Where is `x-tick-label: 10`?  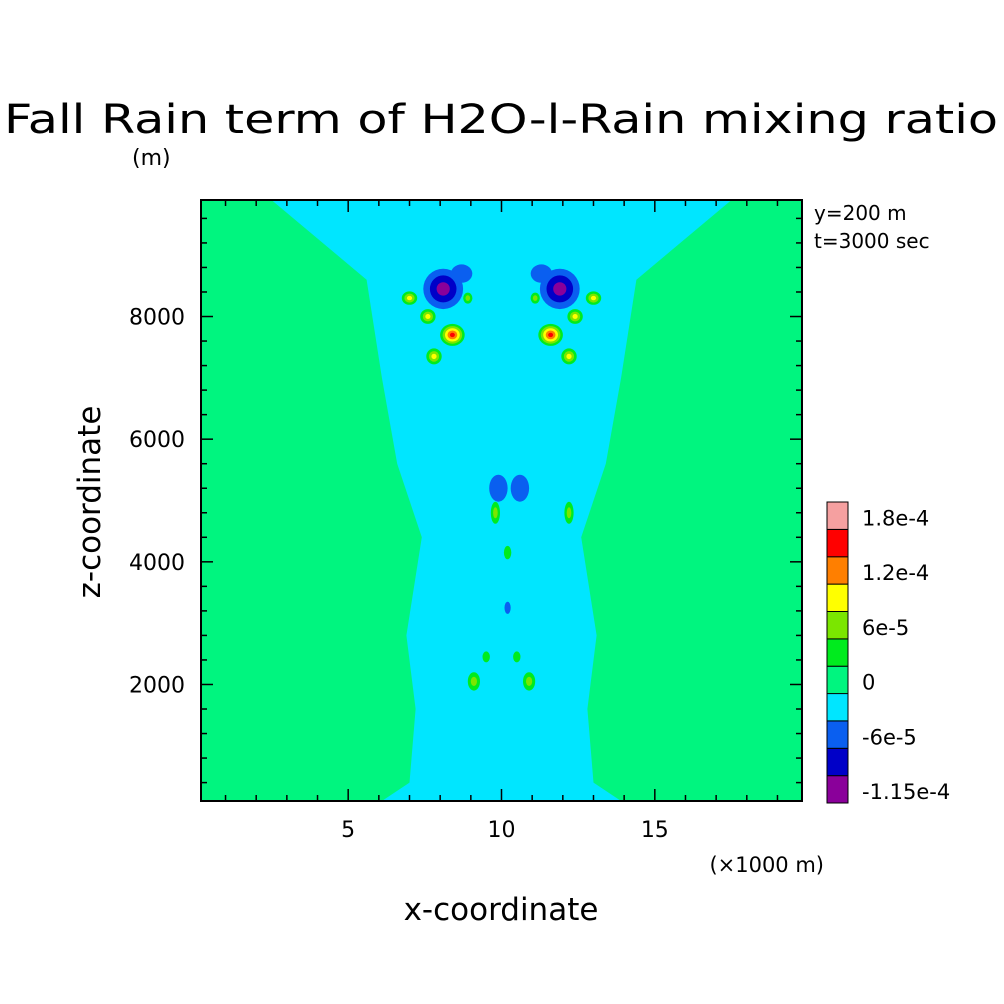
x-tick-label: 10 is located at coordinates (502, 830).